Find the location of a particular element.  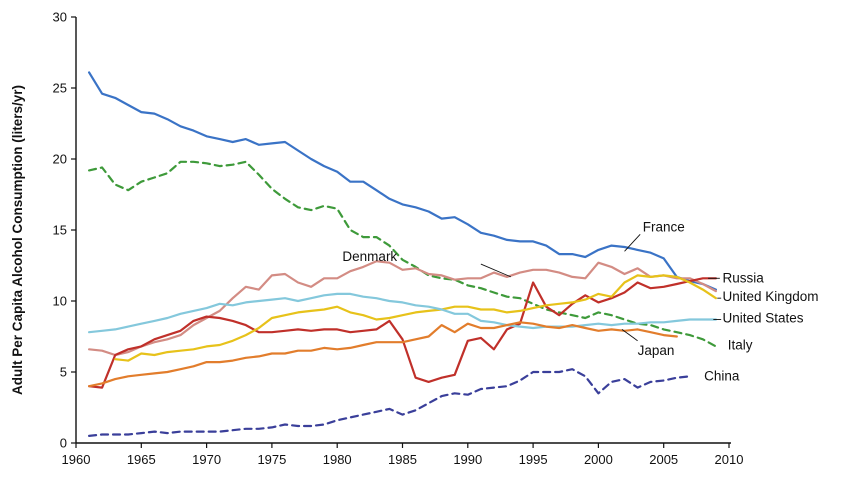

y-tick-label: 15 is located at coordinates (60, 230).